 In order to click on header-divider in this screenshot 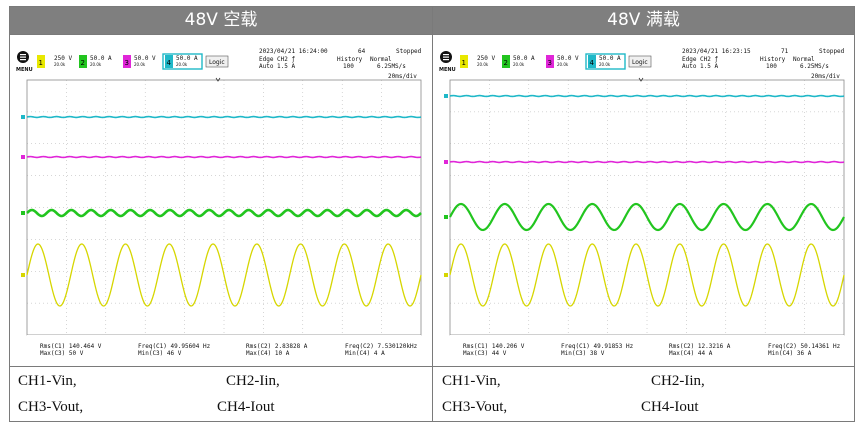, I will do `click(432, 34)`.